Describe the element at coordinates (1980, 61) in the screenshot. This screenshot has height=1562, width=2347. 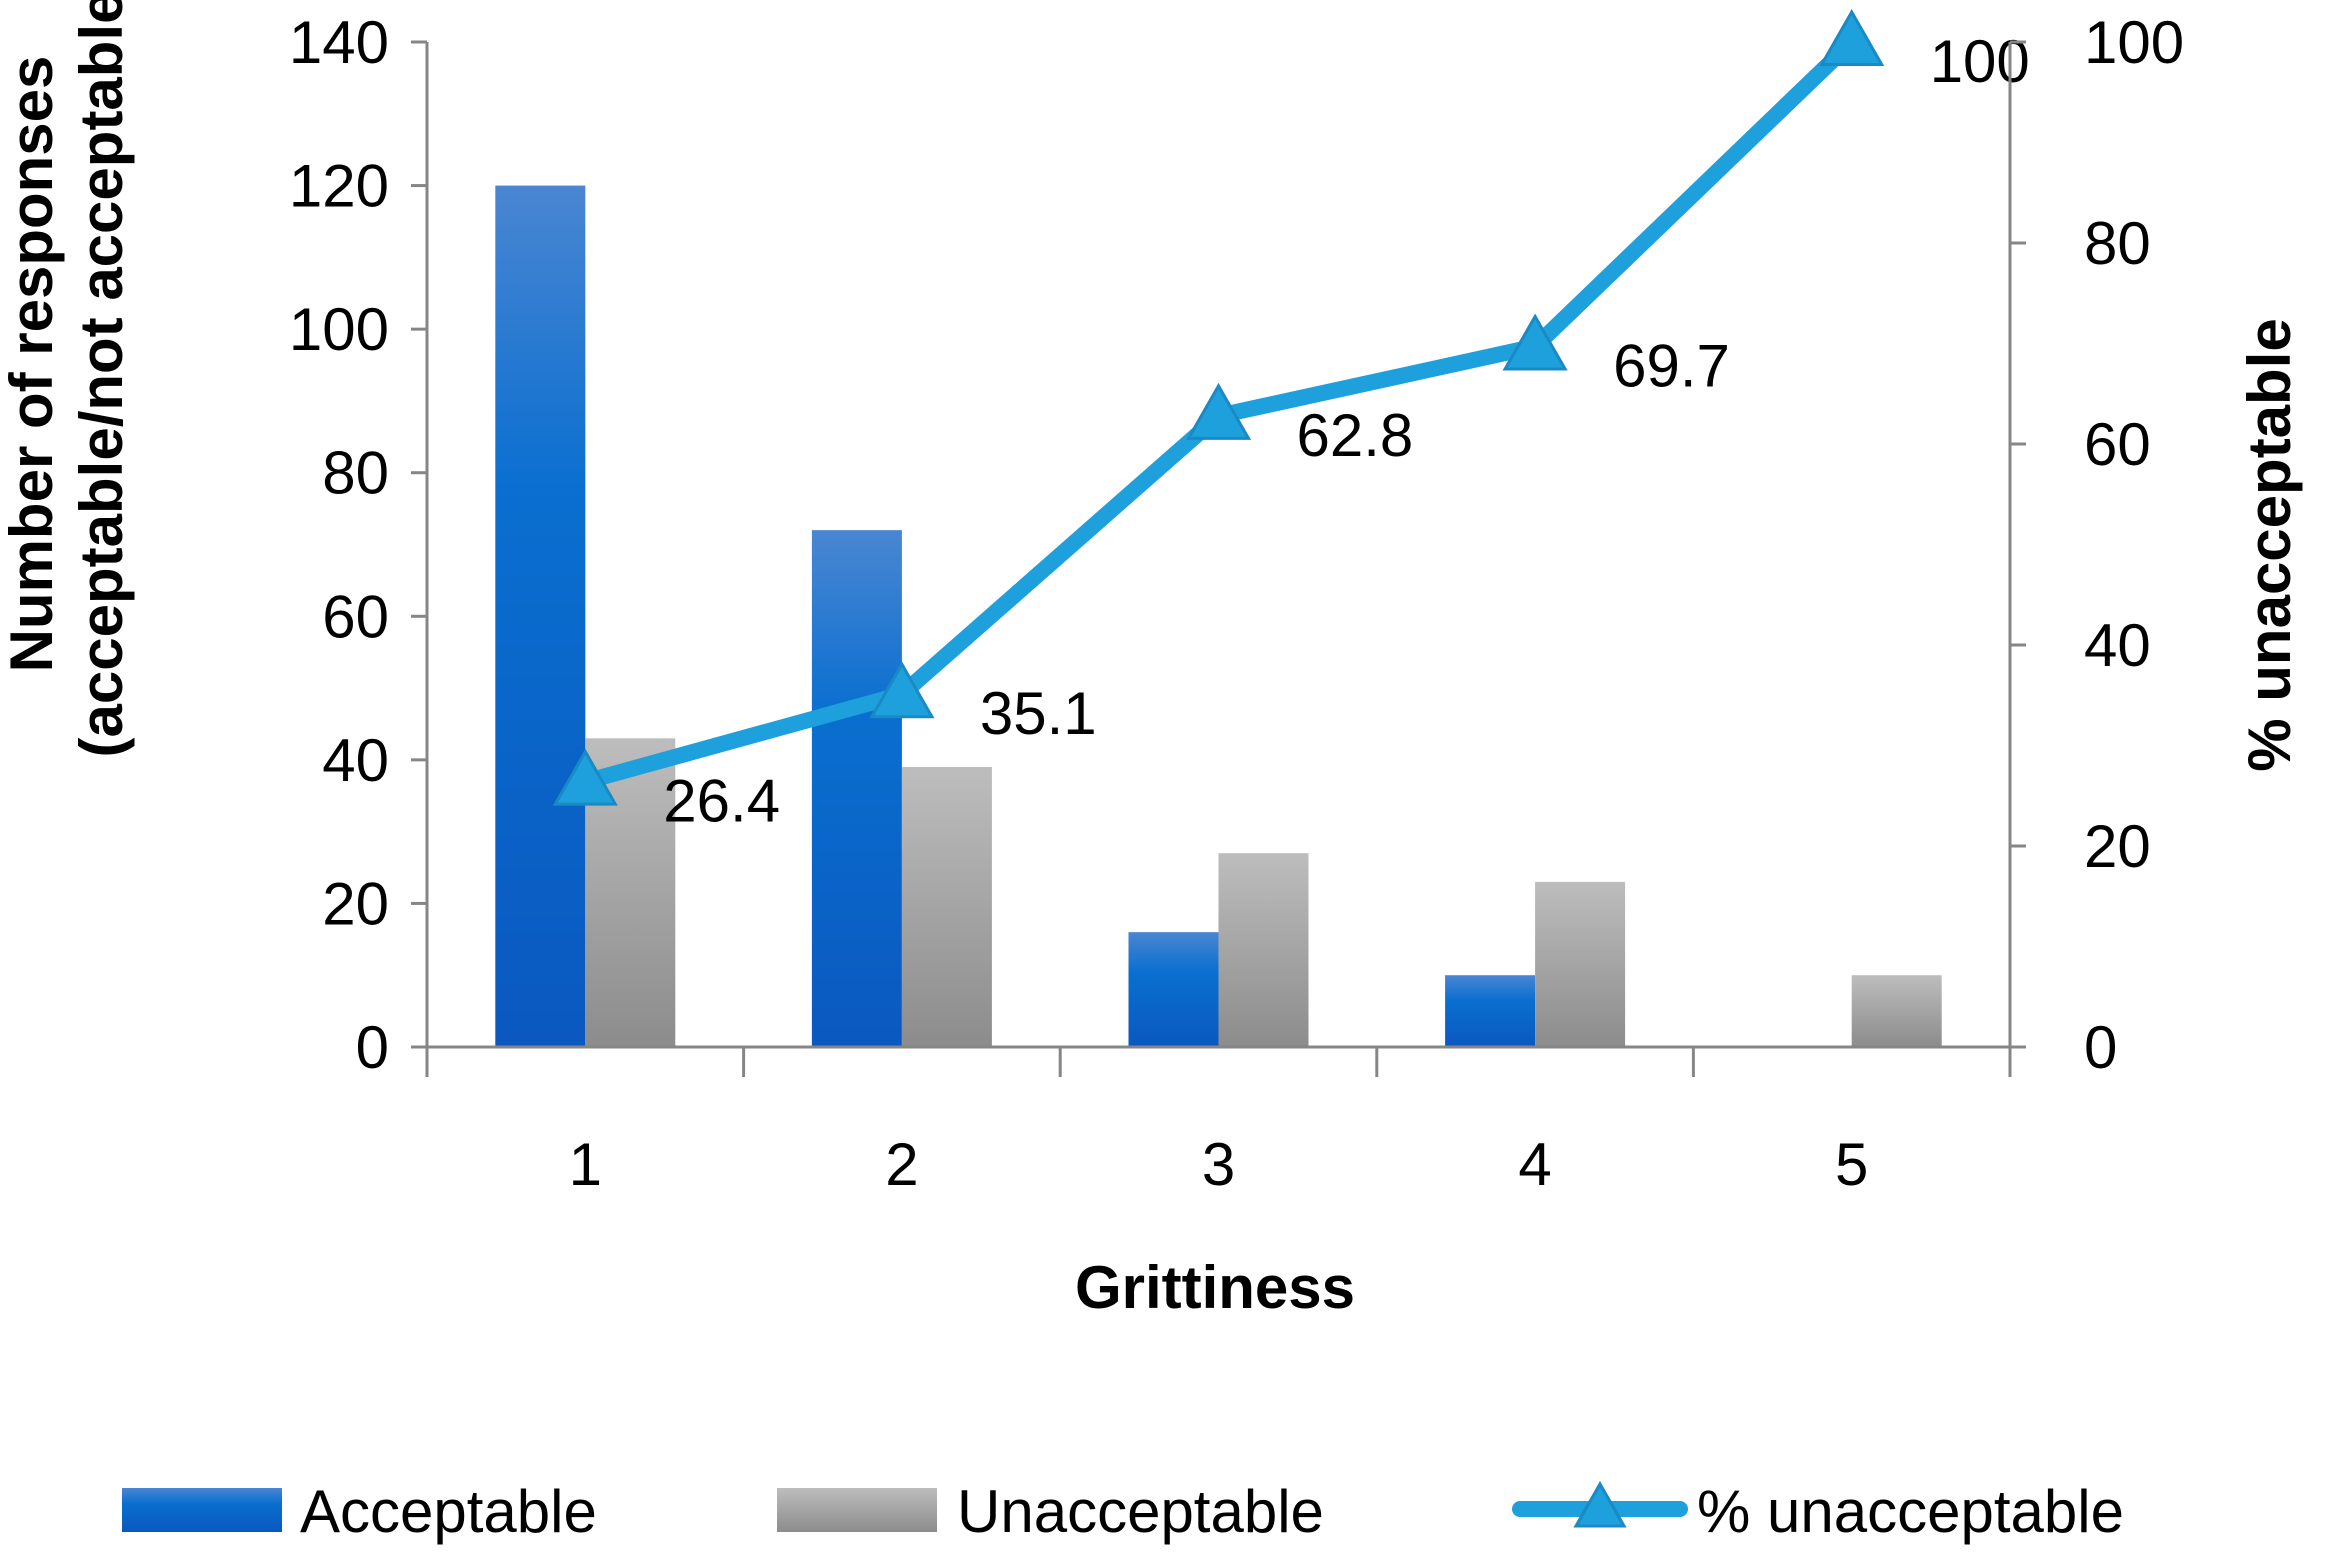
I see `data-label-pct: 100` at that location.